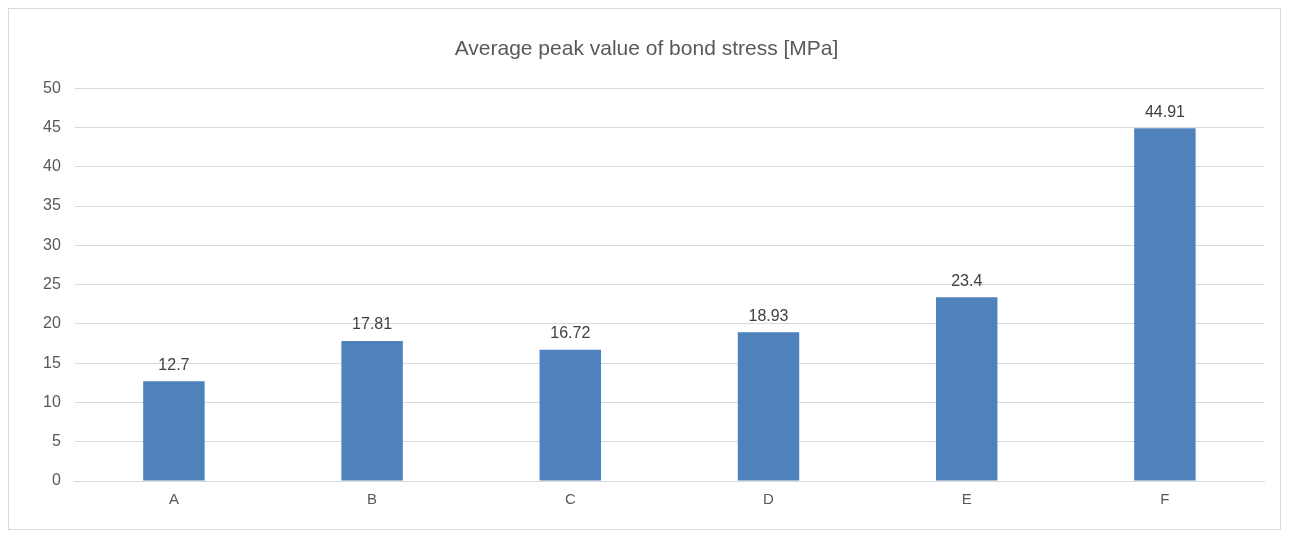 The height and width of the screenshot is (538, 1289). What do you see at coordinates (967, 280) in the screenshot?
I see `data-label: 23.4` at bounding box center [967, 280].